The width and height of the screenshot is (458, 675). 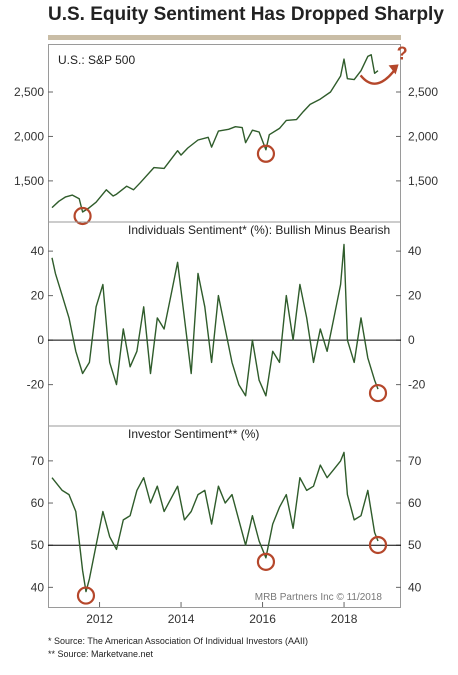 I want to click on y-tick-label-right: 70, so click(x=415, y=461).